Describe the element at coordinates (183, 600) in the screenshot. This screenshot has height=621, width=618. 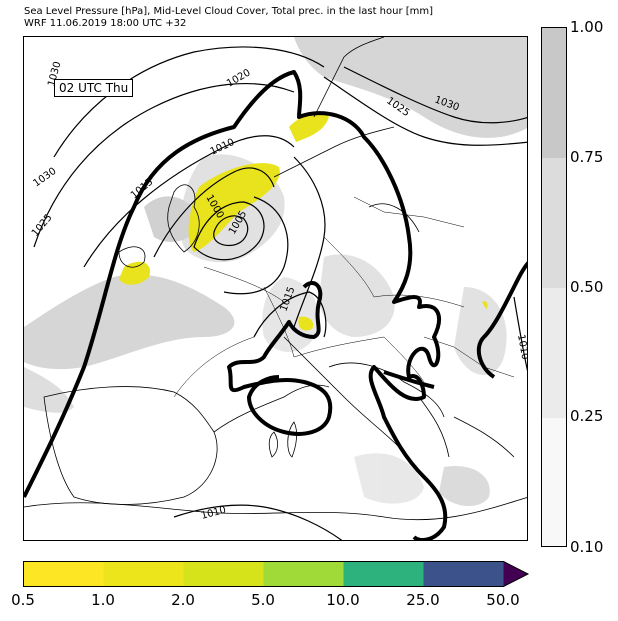
I see `precip-tick: 2.0` at that location.